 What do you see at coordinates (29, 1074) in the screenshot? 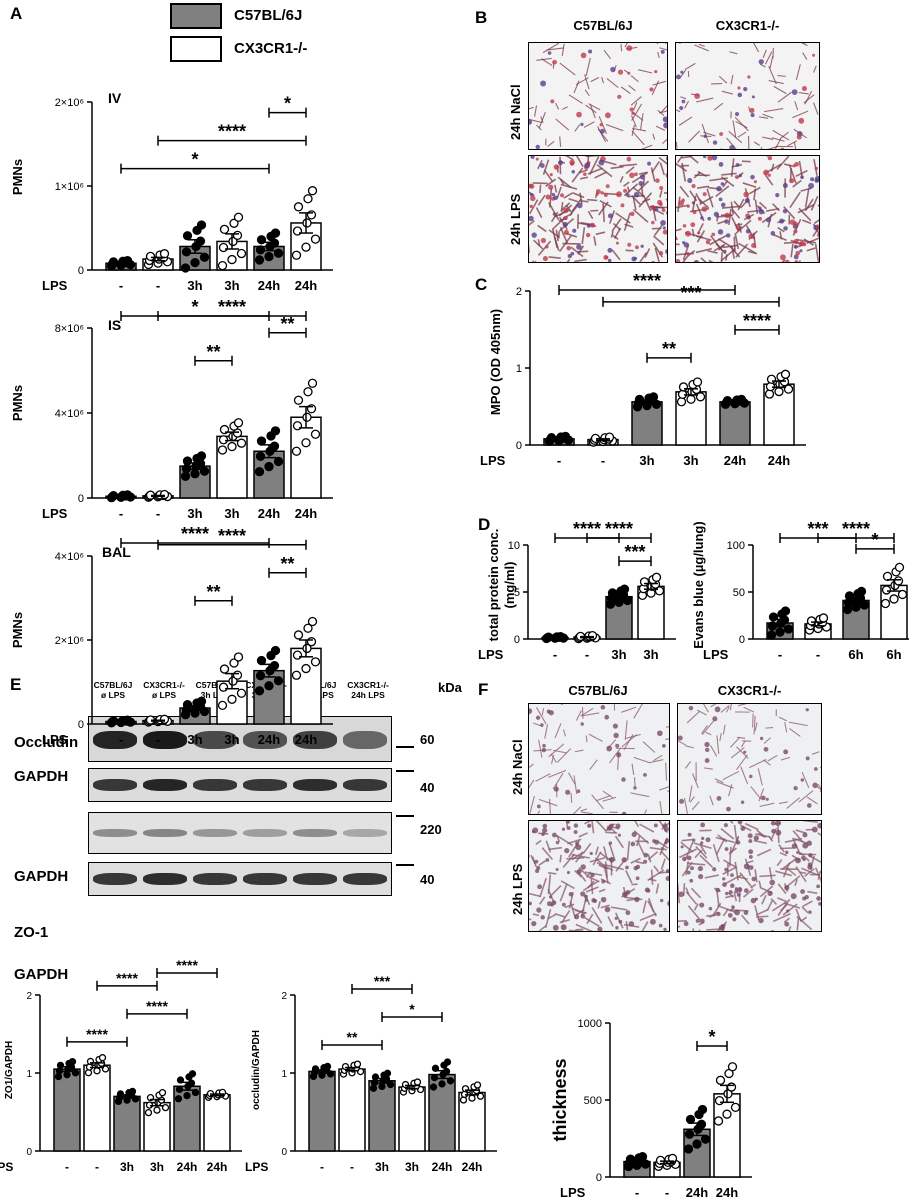
I see `y-tick-label: 1` at bounding box center [29, 1074].